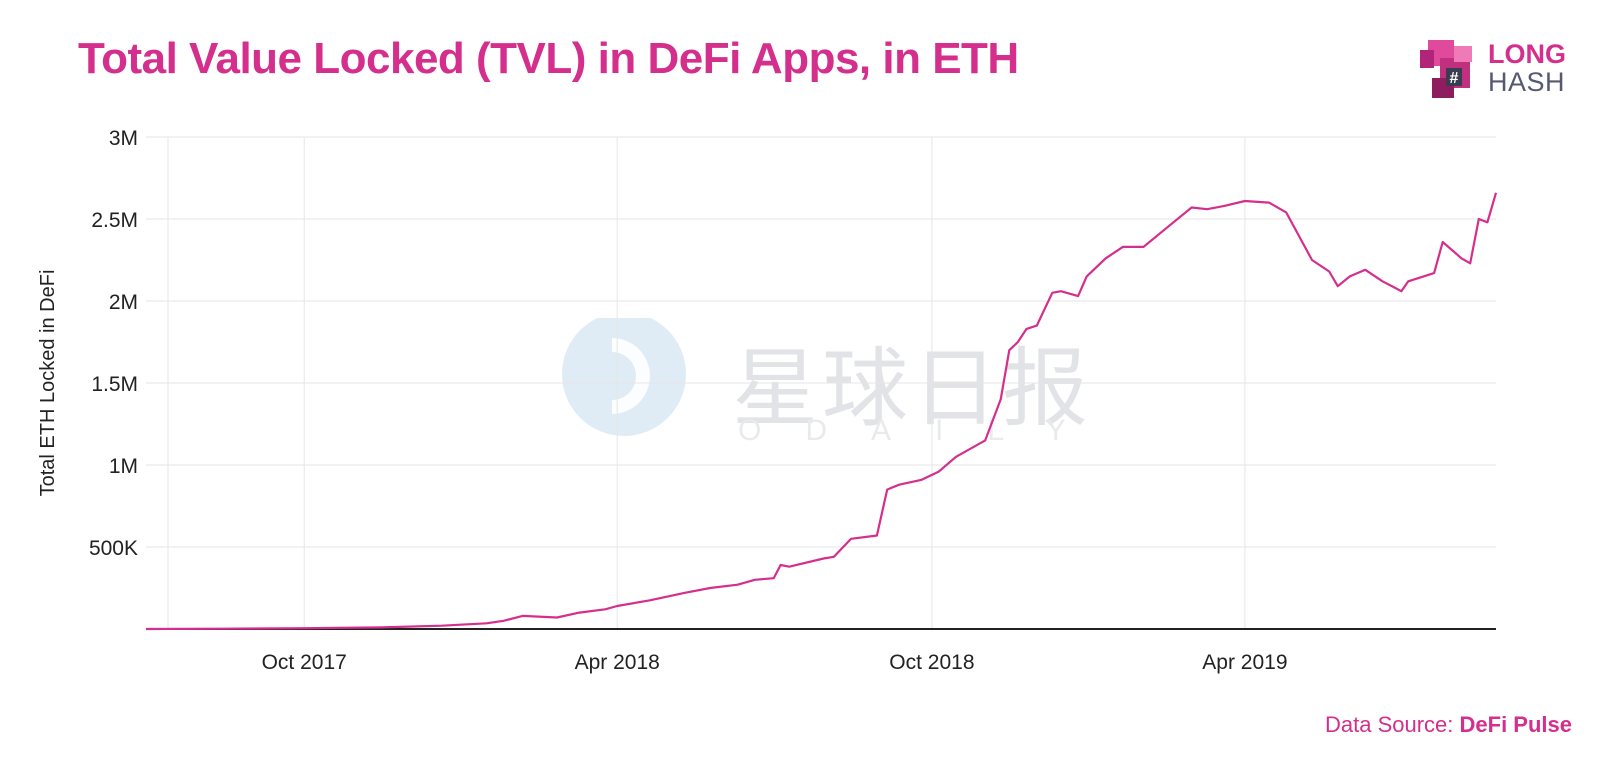  Describe the element at coordinates (123, 302) in the screenshot. I see `y-tick-label: 2M` at that location.